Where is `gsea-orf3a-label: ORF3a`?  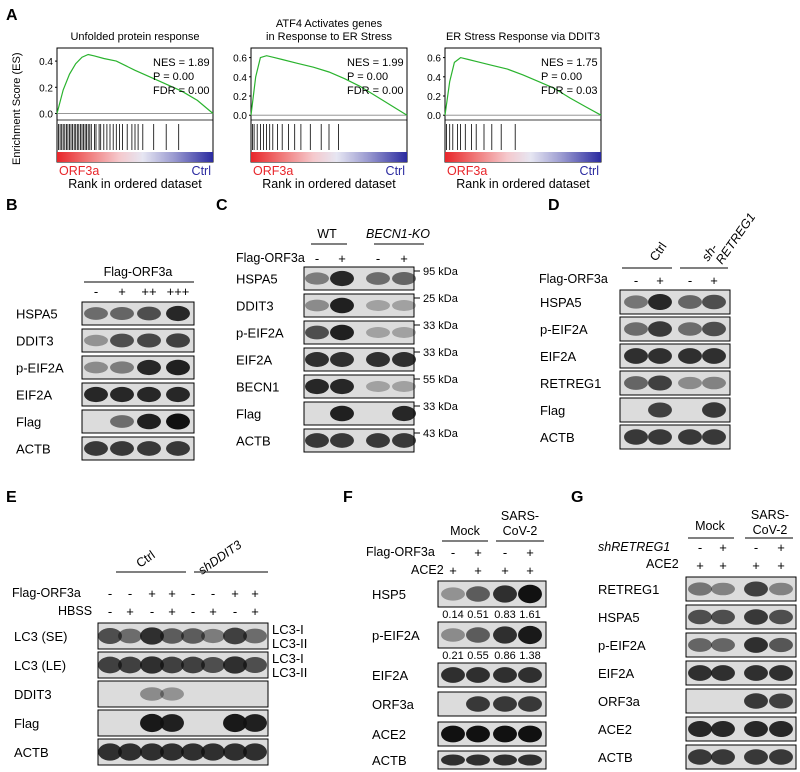 gsea-orf3a-label: ORF3a is located at coordinates (467, 171).